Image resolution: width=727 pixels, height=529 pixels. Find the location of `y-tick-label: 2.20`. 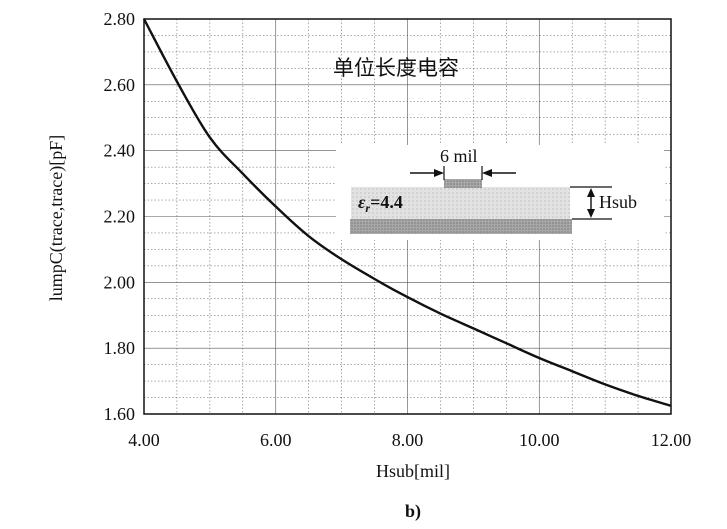

y-tick-label: 2.20 is located at coordinates (120, 217).